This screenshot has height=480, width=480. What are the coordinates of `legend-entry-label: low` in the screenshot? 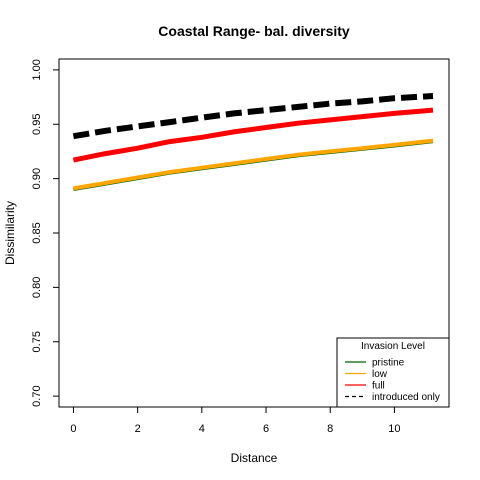 It's located at (380, 374).